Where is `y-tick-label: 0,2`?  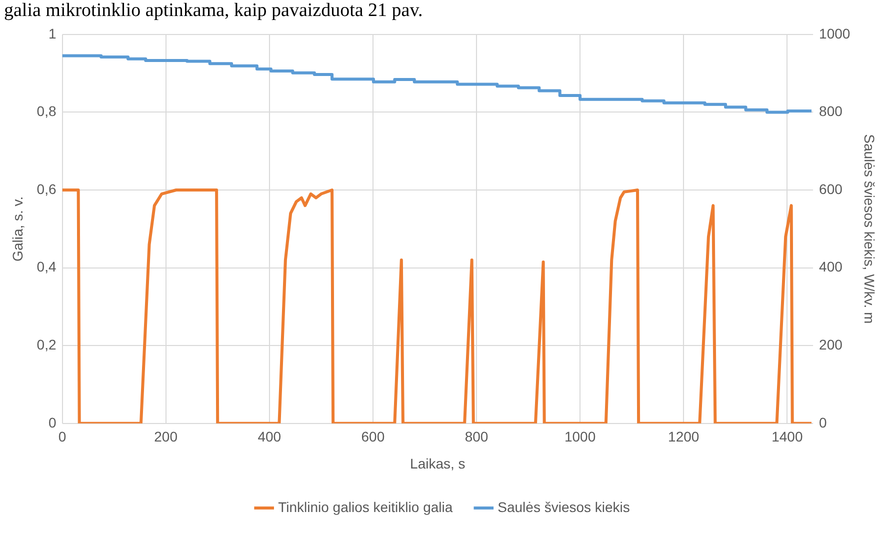
y-tick-label: 0,2 is located at coordinates (46, 344).